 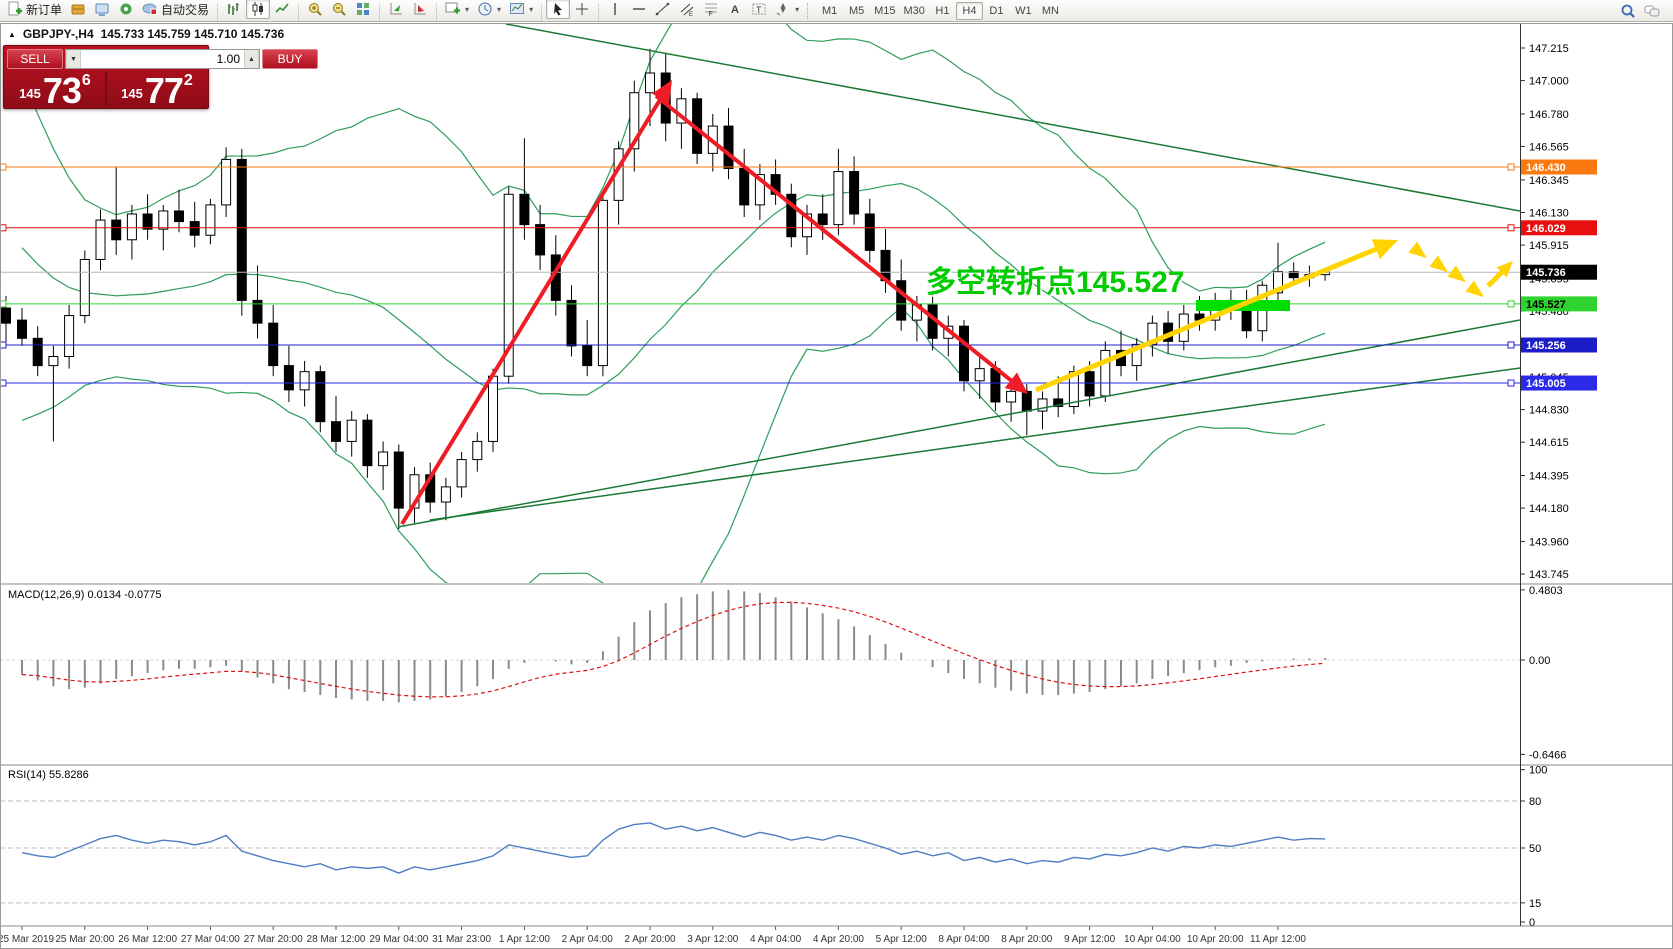 I want to click on svg-text: 26 Mar 12:00, so click(x=147, y=939).